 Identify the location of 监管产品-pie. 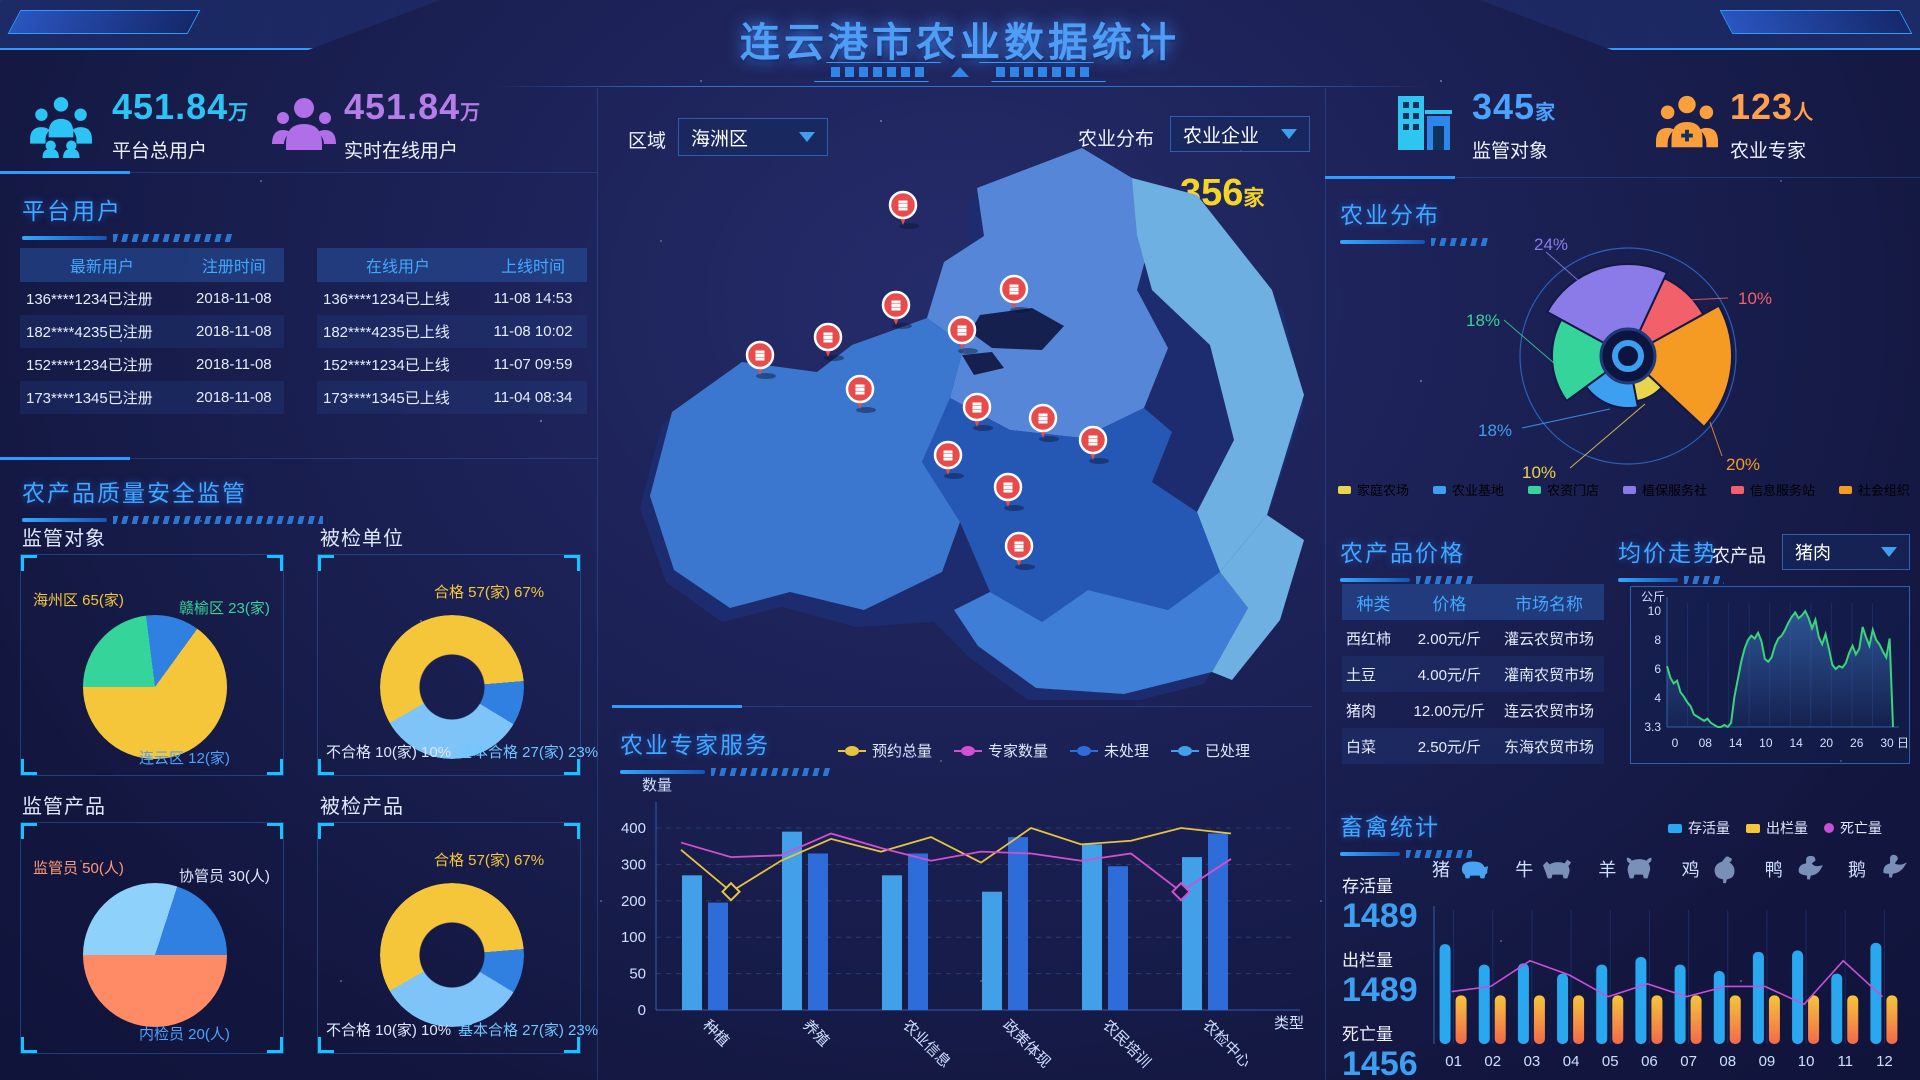
(155, 955).